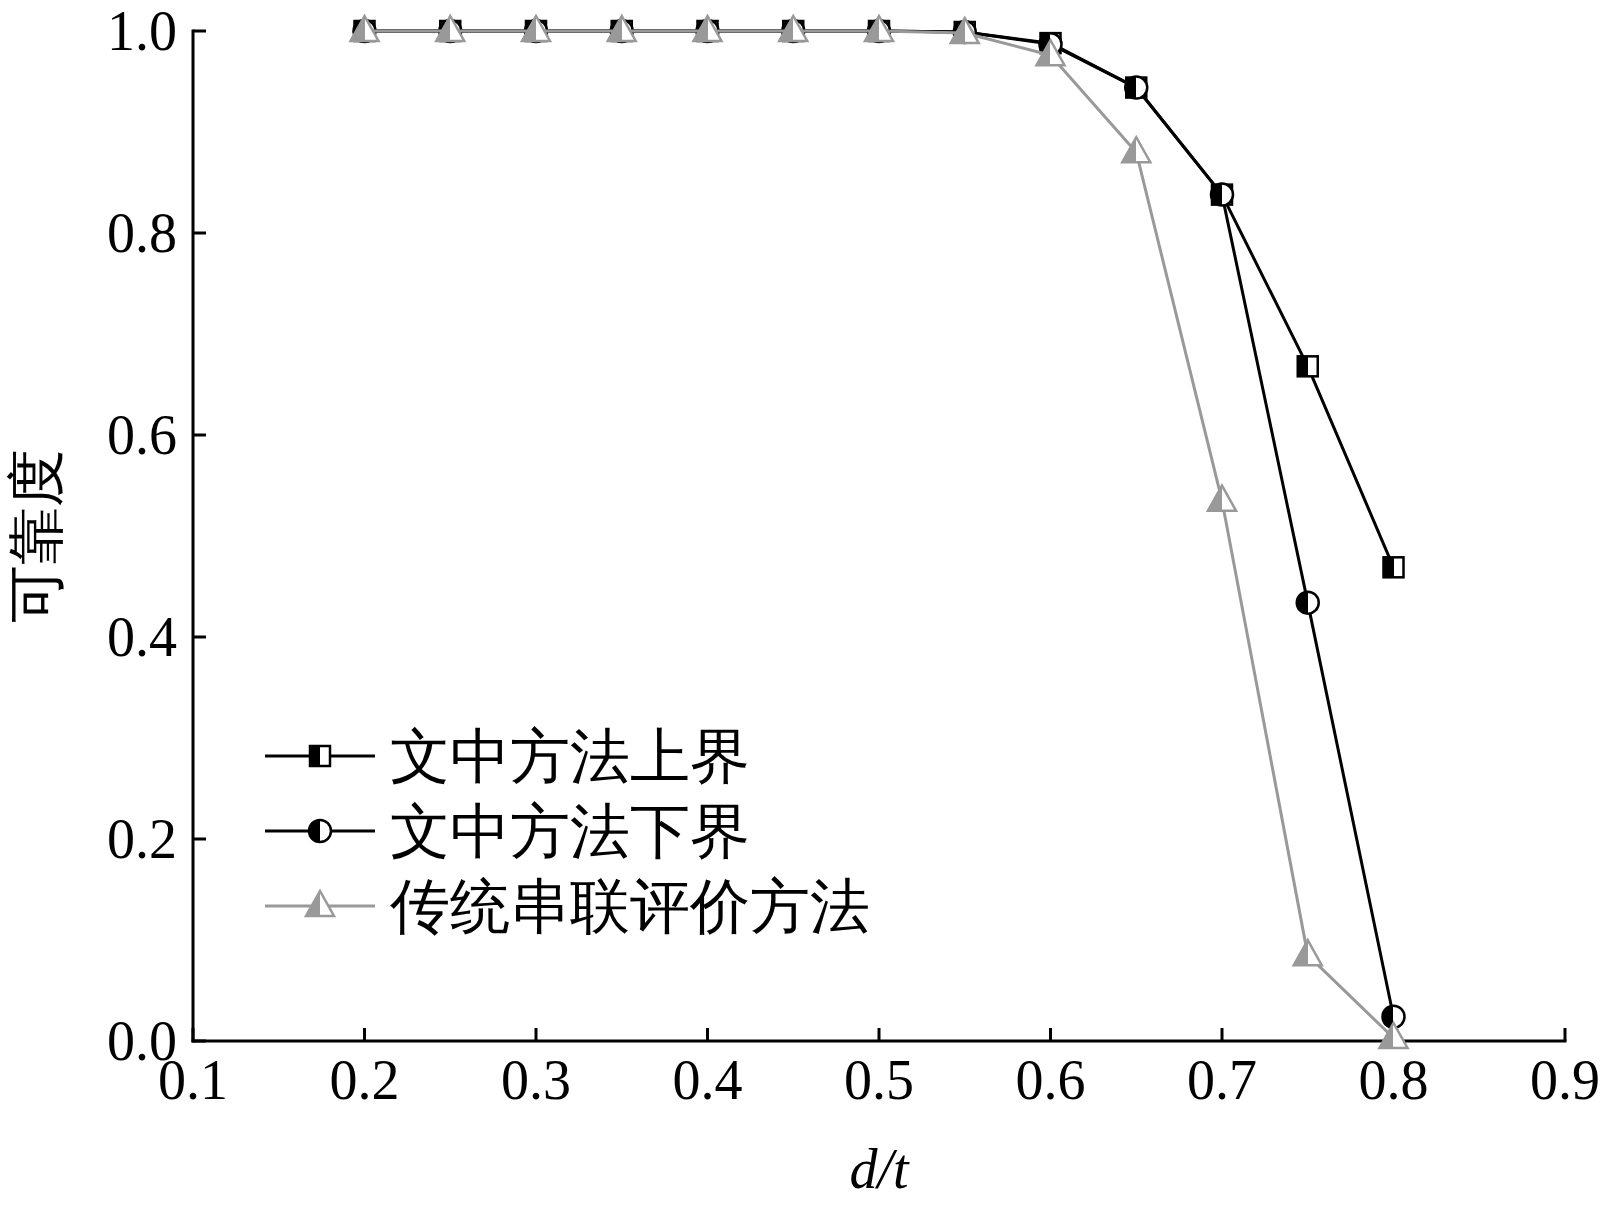 This screenshot has width=1608, height=1205. Describe the element at coordinates (1393, 1080) in the screenshot. I see `x-tick-label: 0.8` at that location.